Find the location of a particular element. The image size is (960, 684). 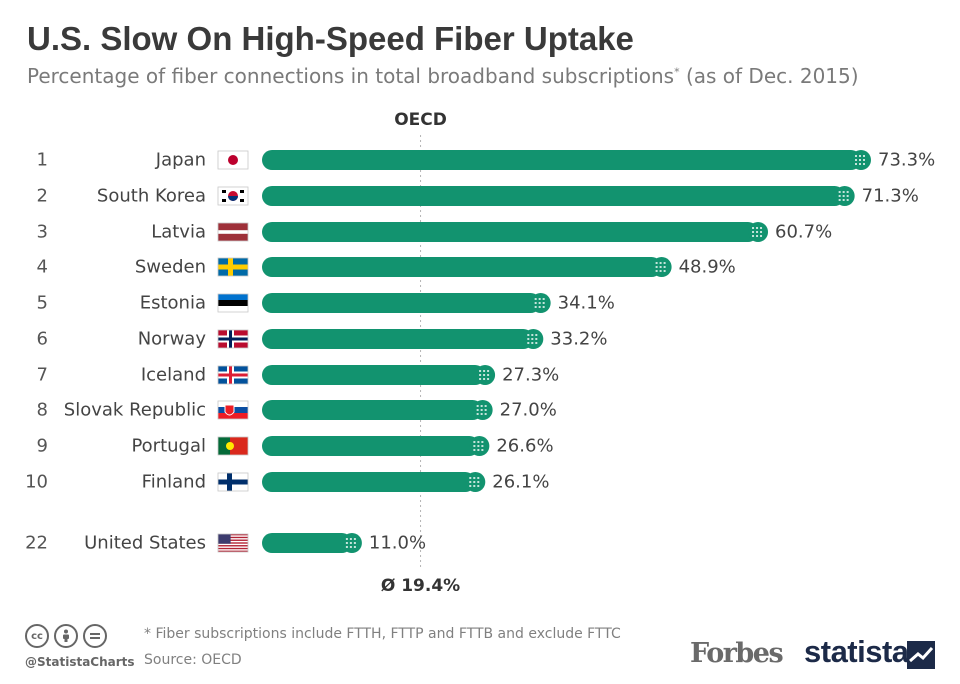

chart-title: U.S. Slow On High-Speed Fiber Uptake is located at coordinates (330, 38).